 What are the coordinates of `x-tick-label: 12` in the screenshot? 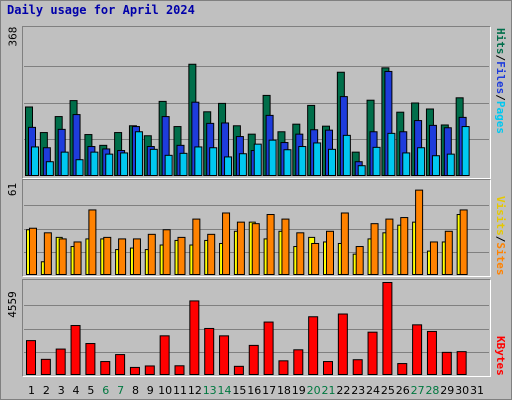 It's located at (195, 390).